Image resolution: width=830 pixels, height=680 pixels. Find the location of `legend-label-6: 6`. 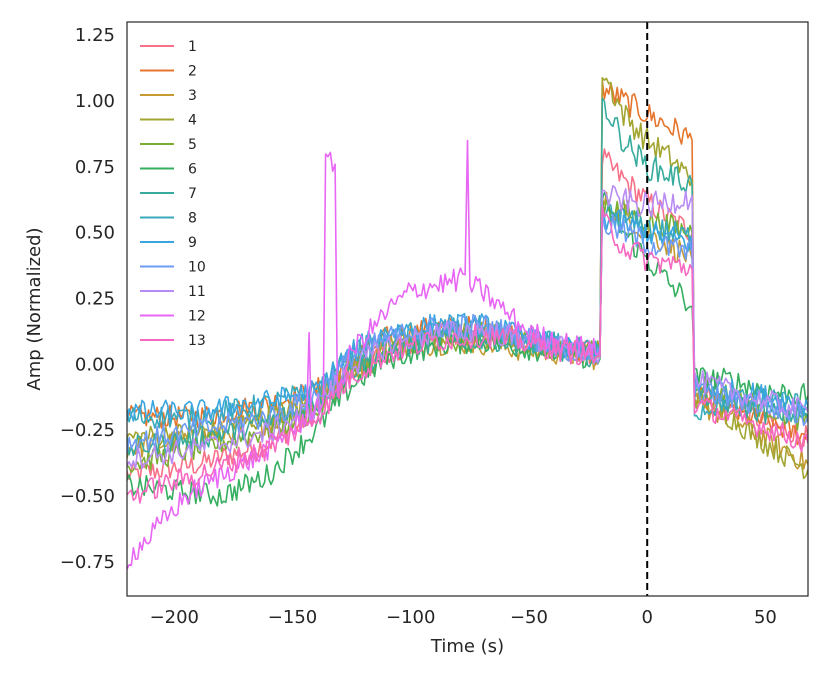

legend-label-6: 6 is located at coordinates (192, 170).